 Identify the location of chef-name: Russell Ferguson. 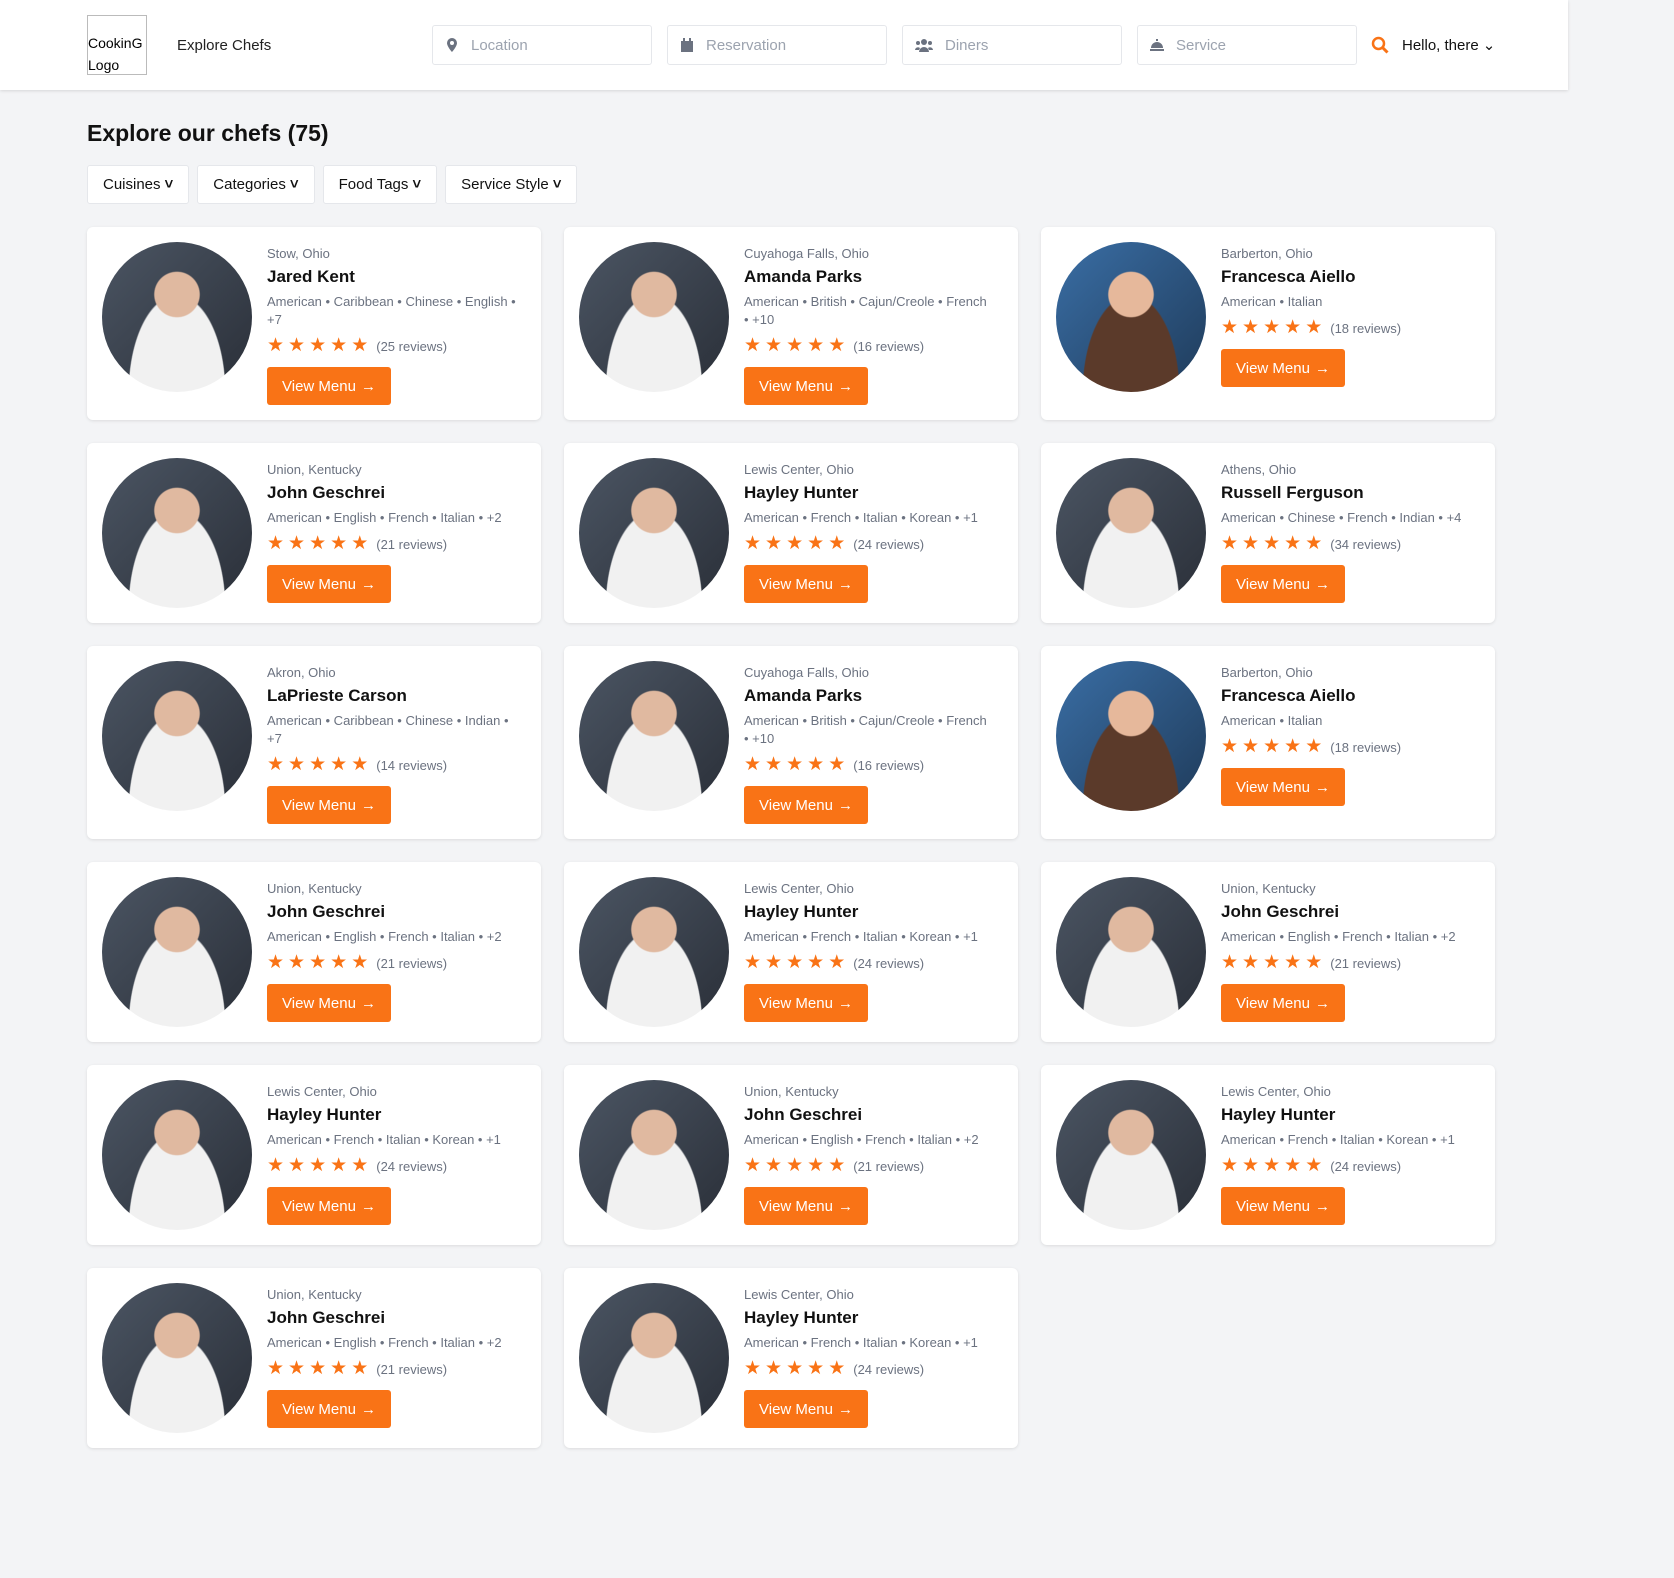
(1292, 492).